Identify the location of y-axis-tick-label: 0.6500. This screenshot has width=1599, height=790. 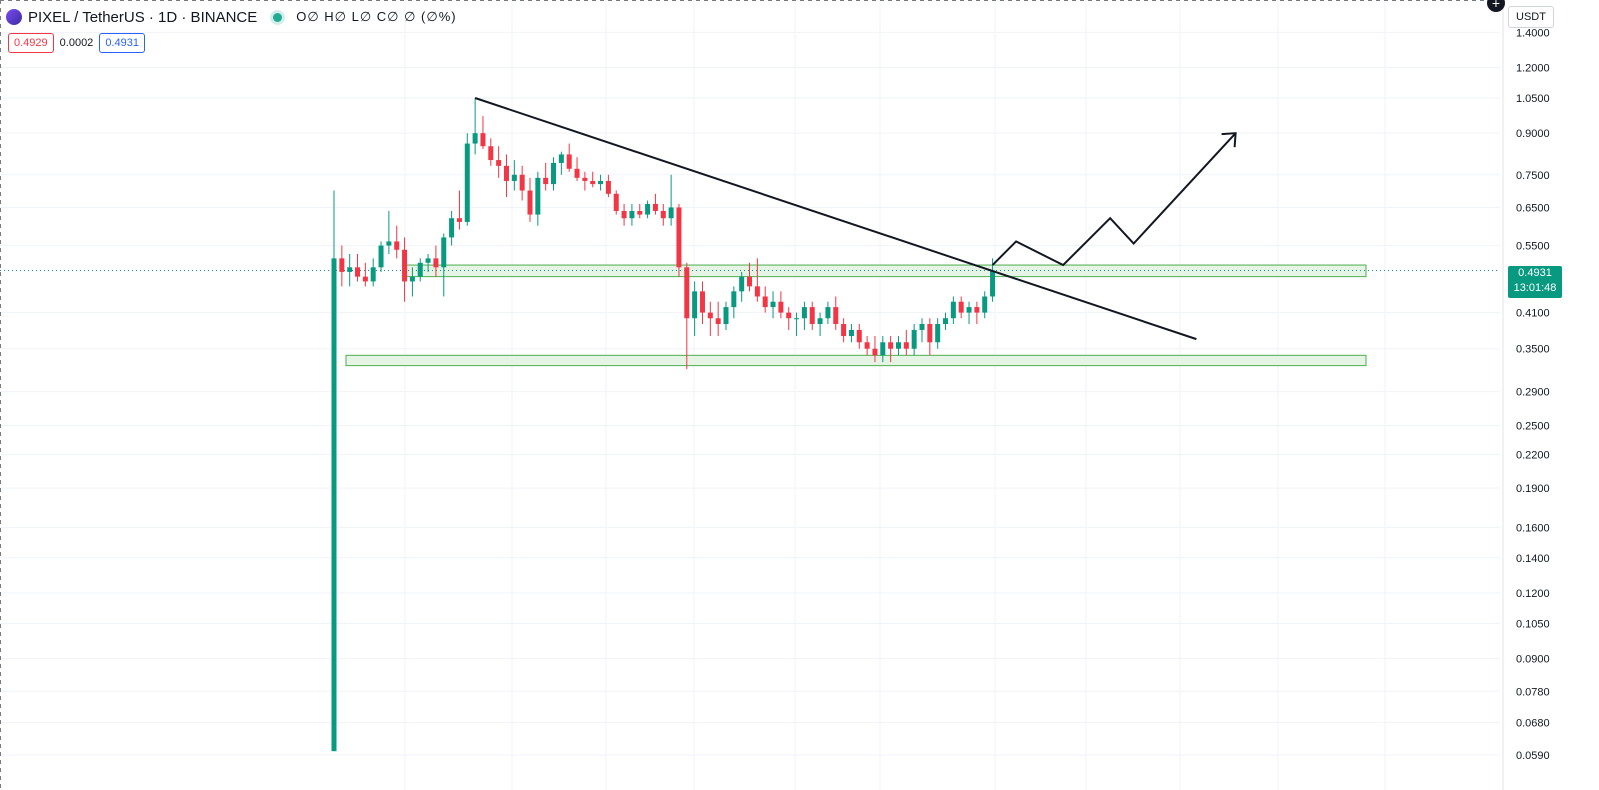
(1533, 208).